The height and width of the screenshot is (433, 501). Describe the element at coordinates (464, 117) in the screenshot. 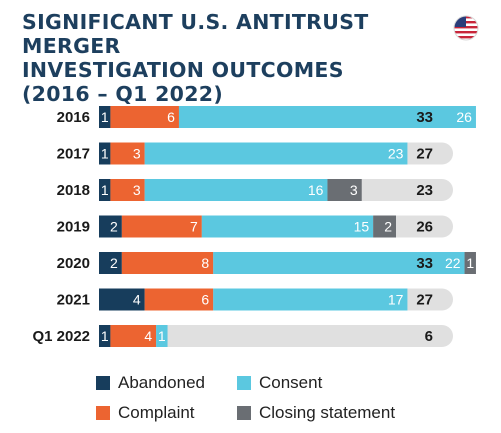

I see `data-label-consent-2016: 26` at that location.